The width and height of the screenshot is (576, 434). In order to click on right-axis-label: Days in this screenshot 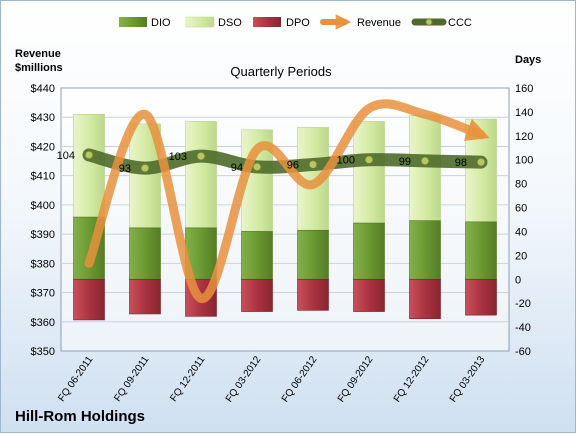, I will do `click(528, 60)`.